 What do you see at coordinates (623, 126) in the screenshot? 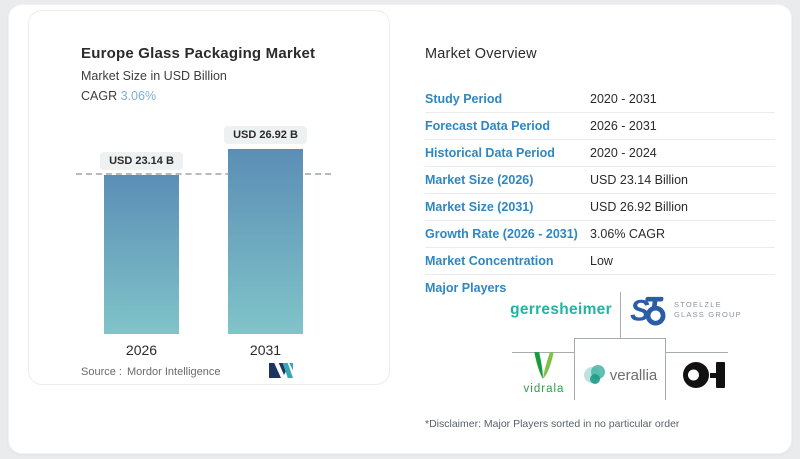
I see `row-value: 2026 - 2031` at bounding box center [623, 126].